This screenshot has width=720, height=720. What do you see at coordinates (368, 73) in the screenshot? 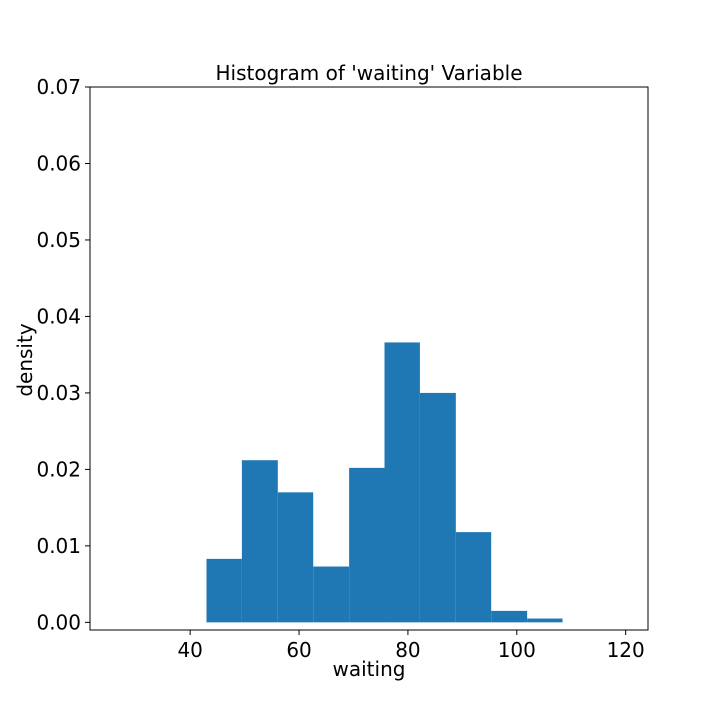
I see `chart-title: Histogram of 'waiting' Variable` at bounding box center [368, 73].